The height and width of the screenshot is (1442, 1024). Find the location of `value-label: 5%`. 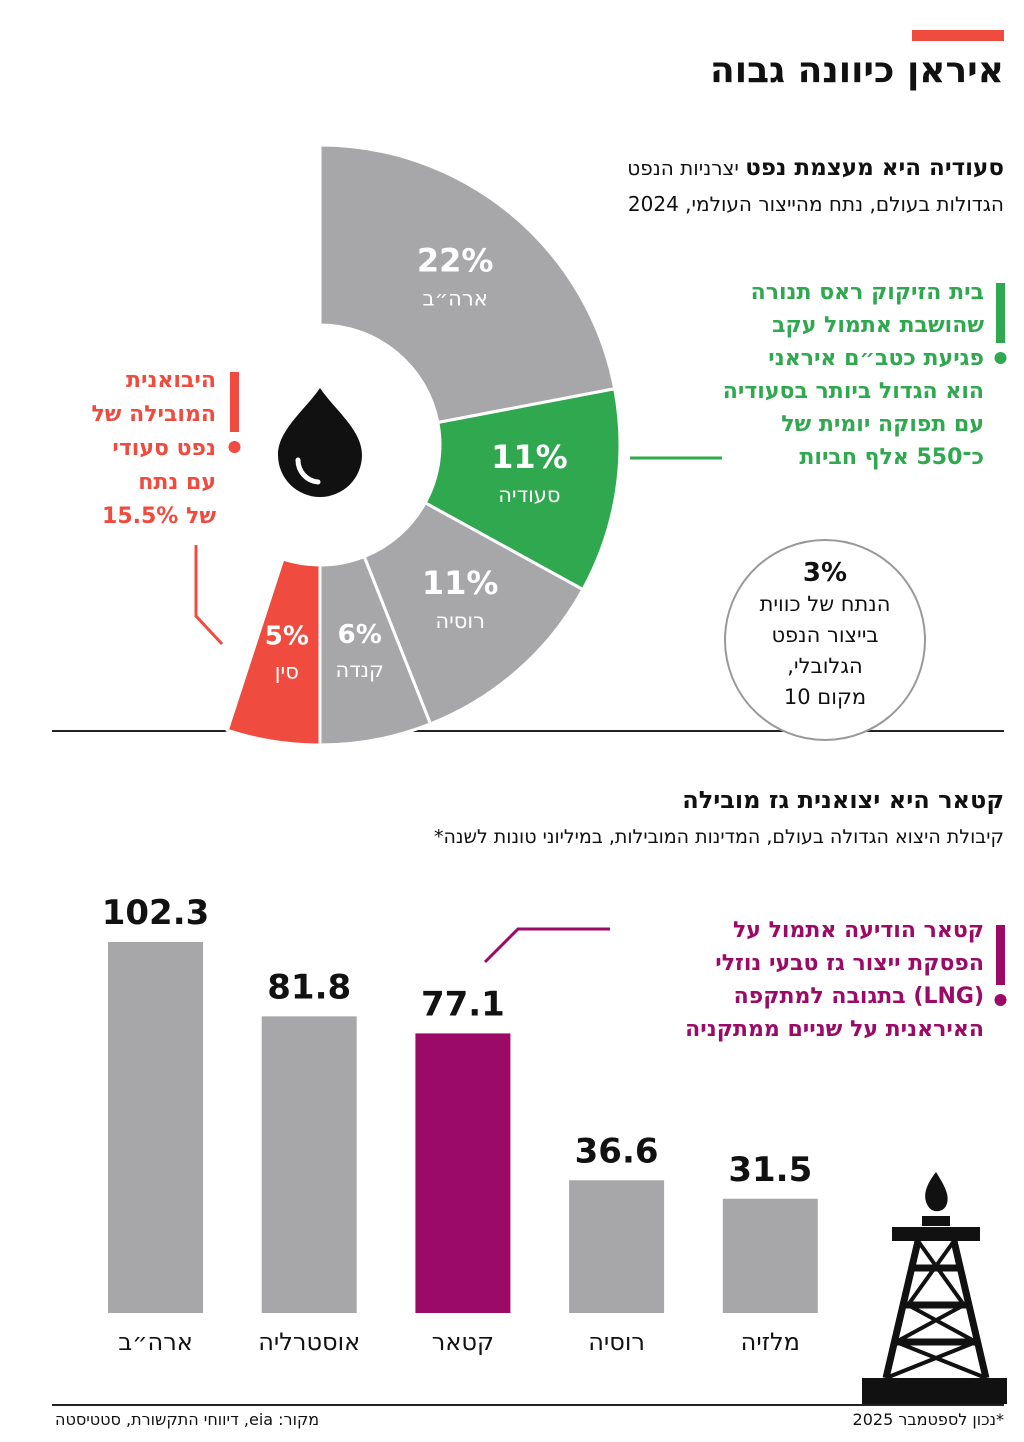

value-label: 5% is located at coordinates (287, 636).